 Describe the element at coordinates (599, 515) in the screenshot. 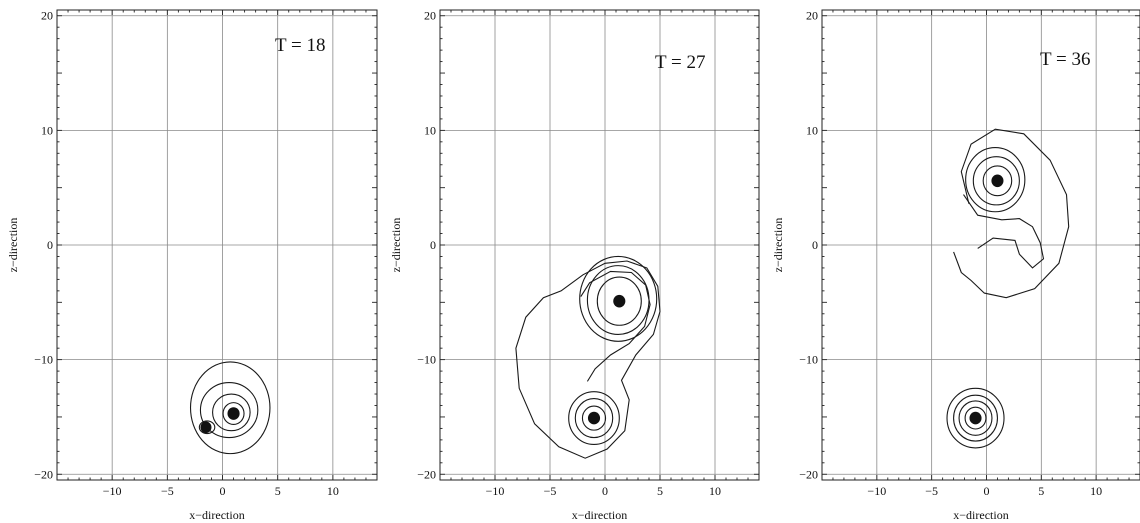

I see `panel-2-xlabel: x−direction` at that location.